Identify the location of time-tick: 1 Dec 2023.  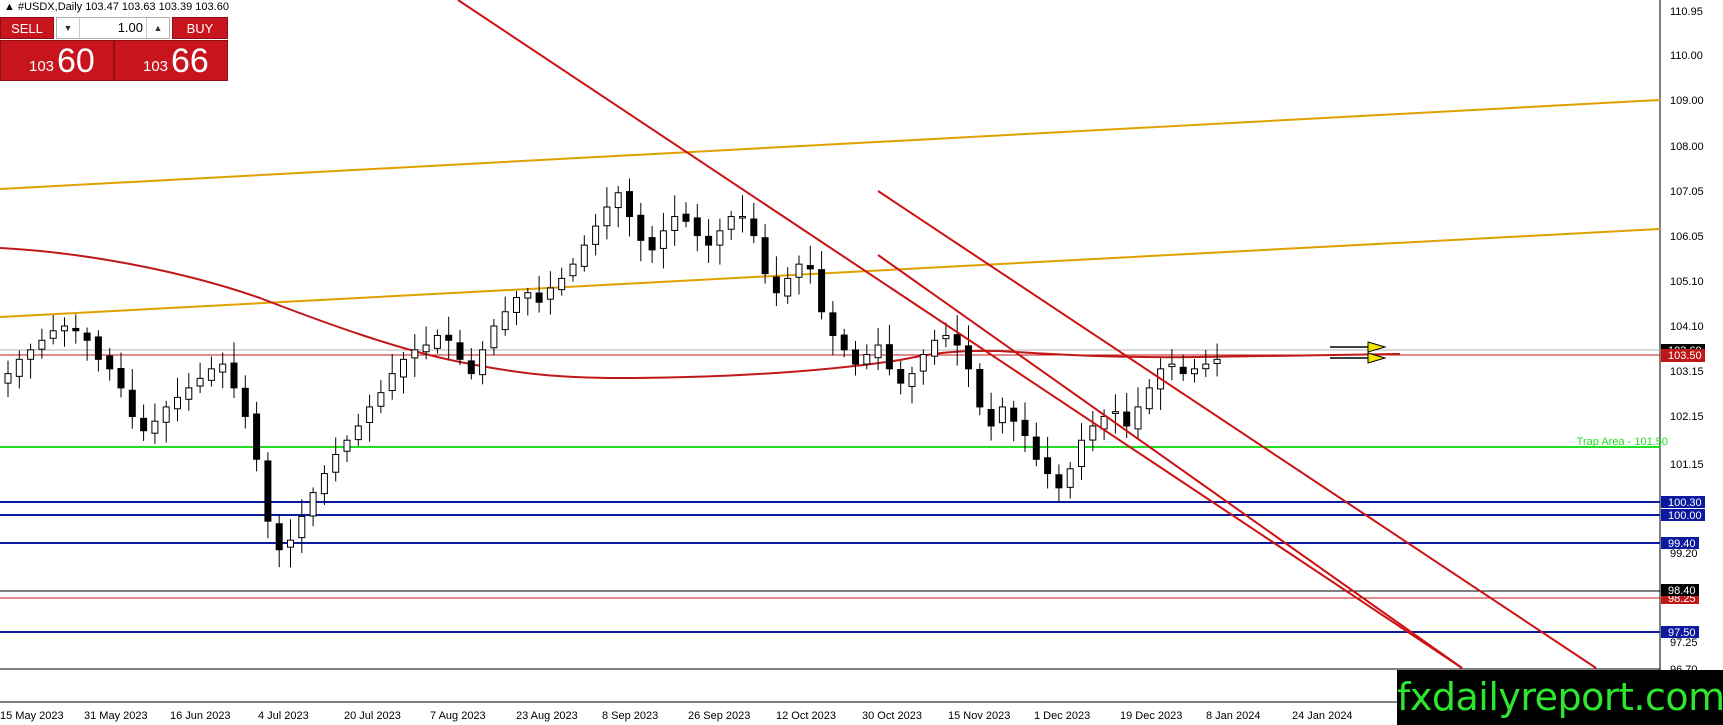
(1062, 716).